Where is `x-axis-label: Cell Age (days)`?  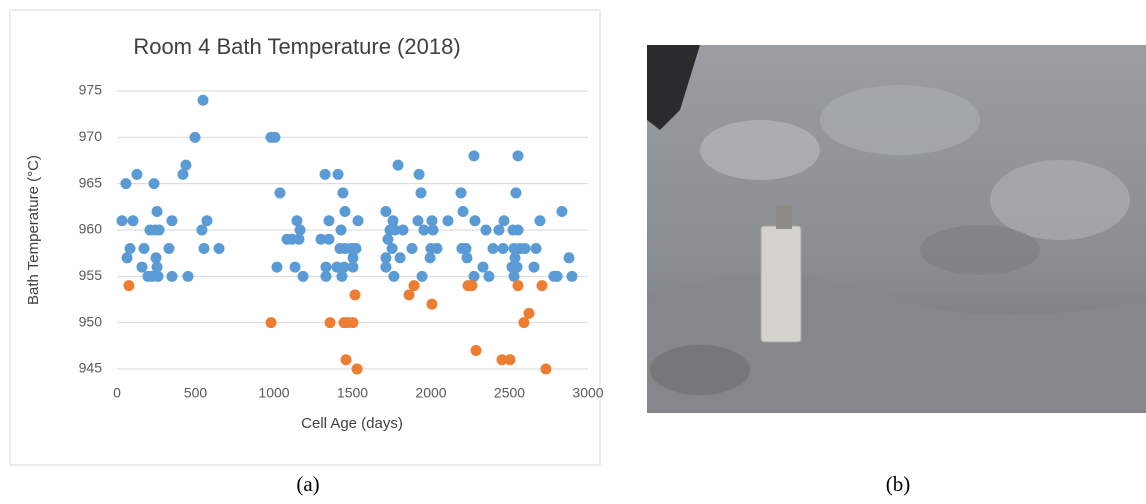
x-axis-label: Cell Age (days) is located at coordinates (352, 423).